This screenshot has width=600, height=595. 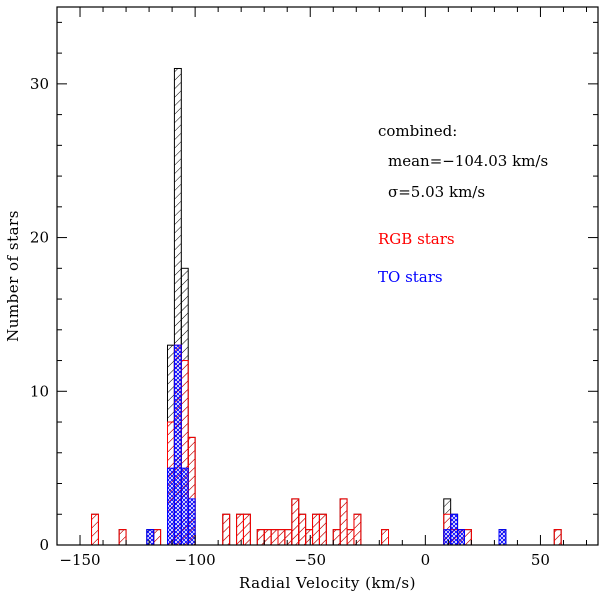 I want to click on annotation-combined: combined:, so click(x=417, y=131).